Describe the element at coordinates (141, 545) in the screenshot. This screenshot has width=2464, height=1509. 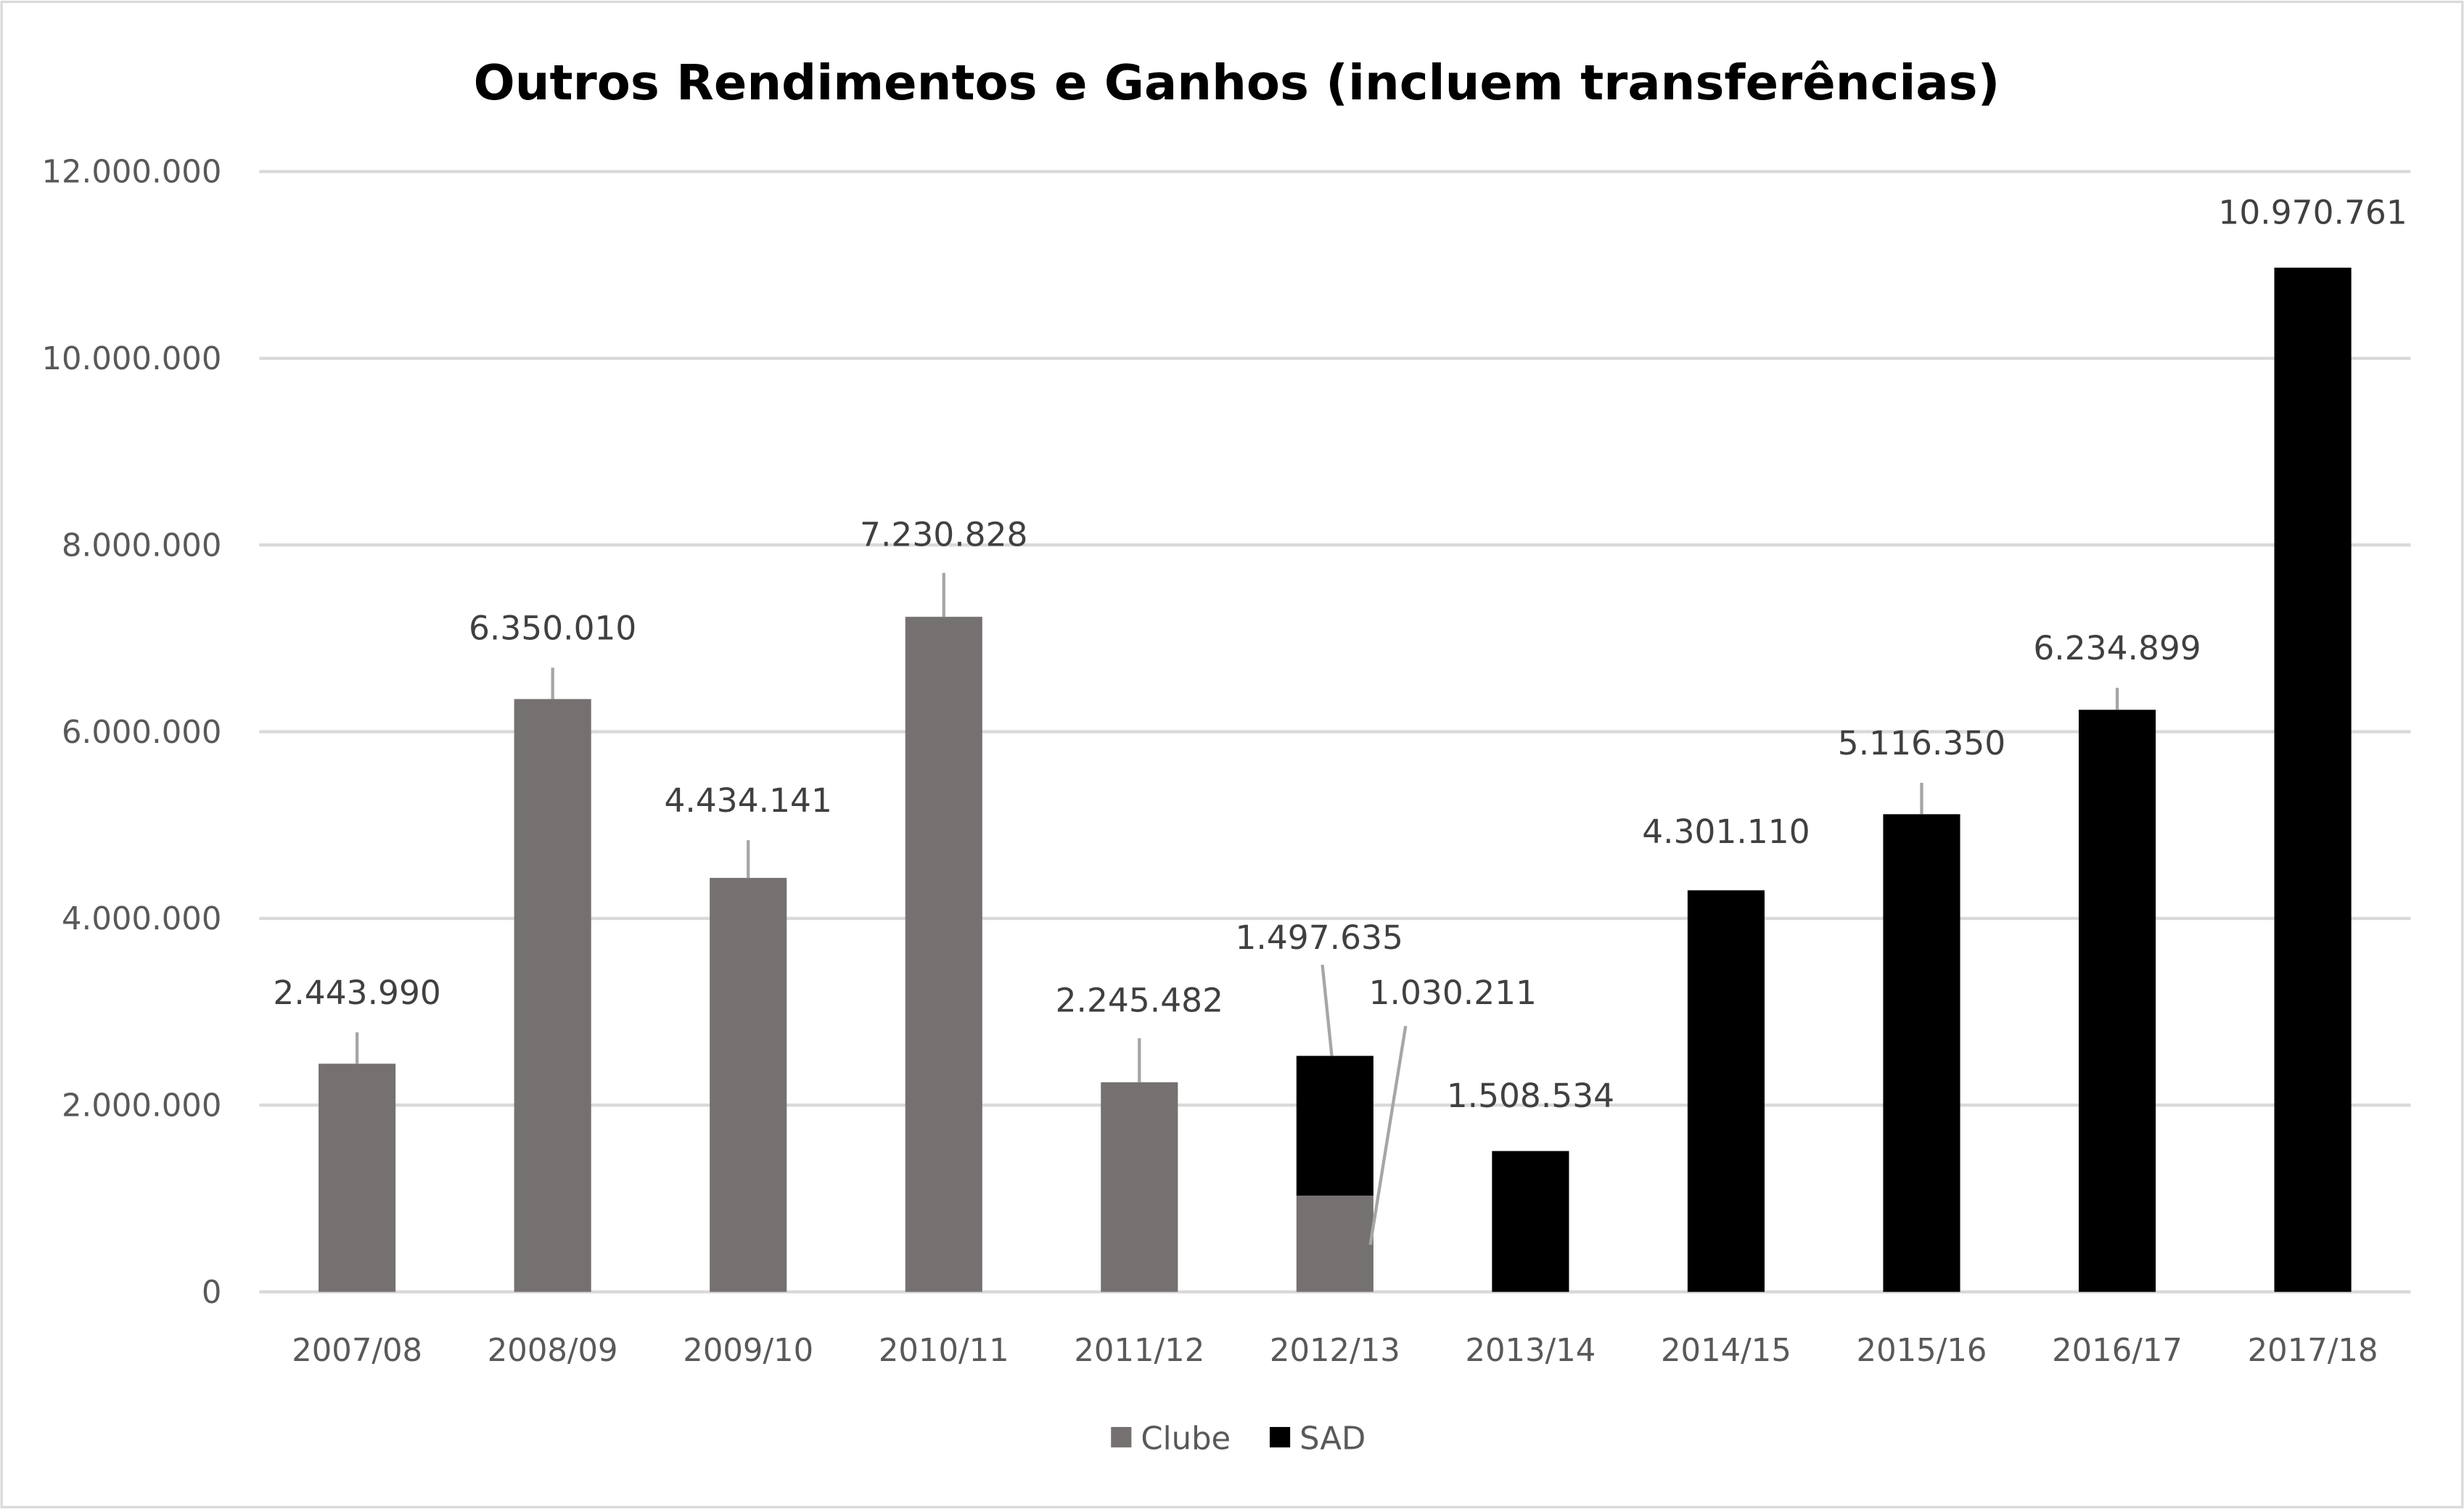
I see `y-tick-label: 8.000.000` at that location.